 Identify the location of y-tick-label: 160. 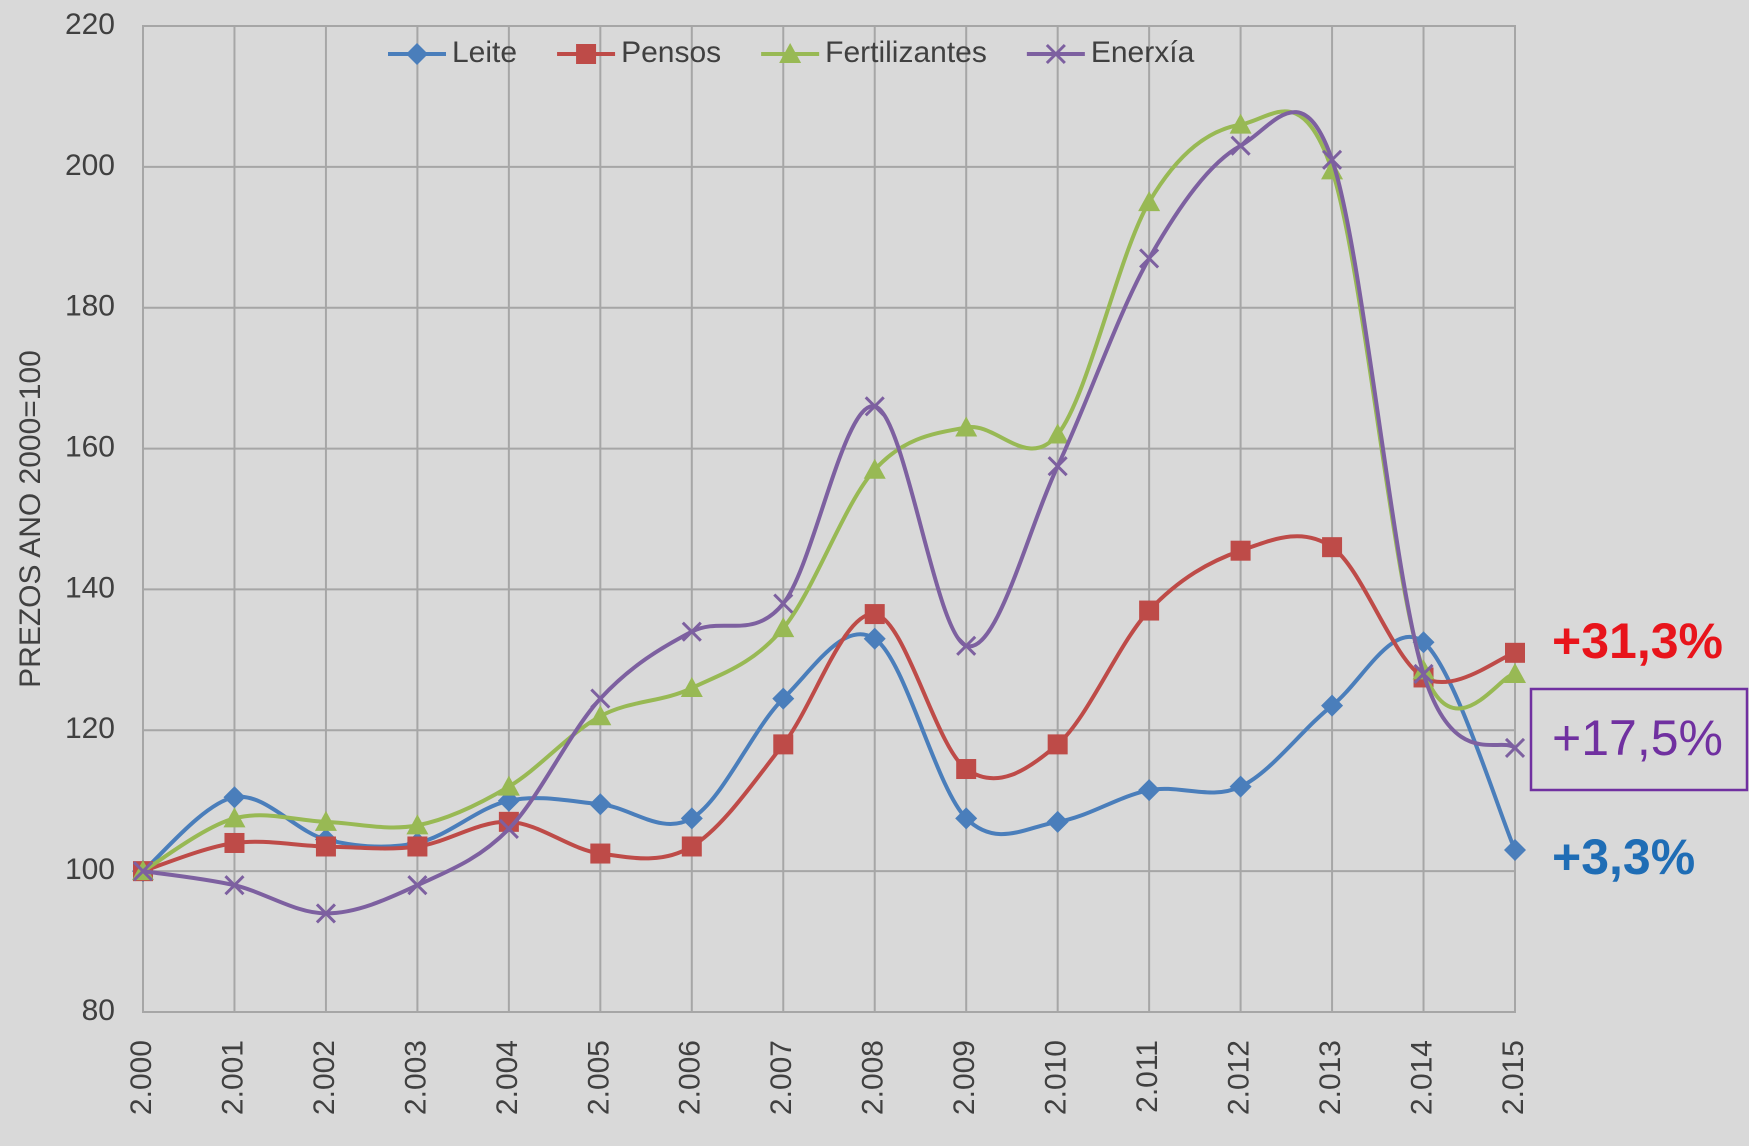
(90, 446).